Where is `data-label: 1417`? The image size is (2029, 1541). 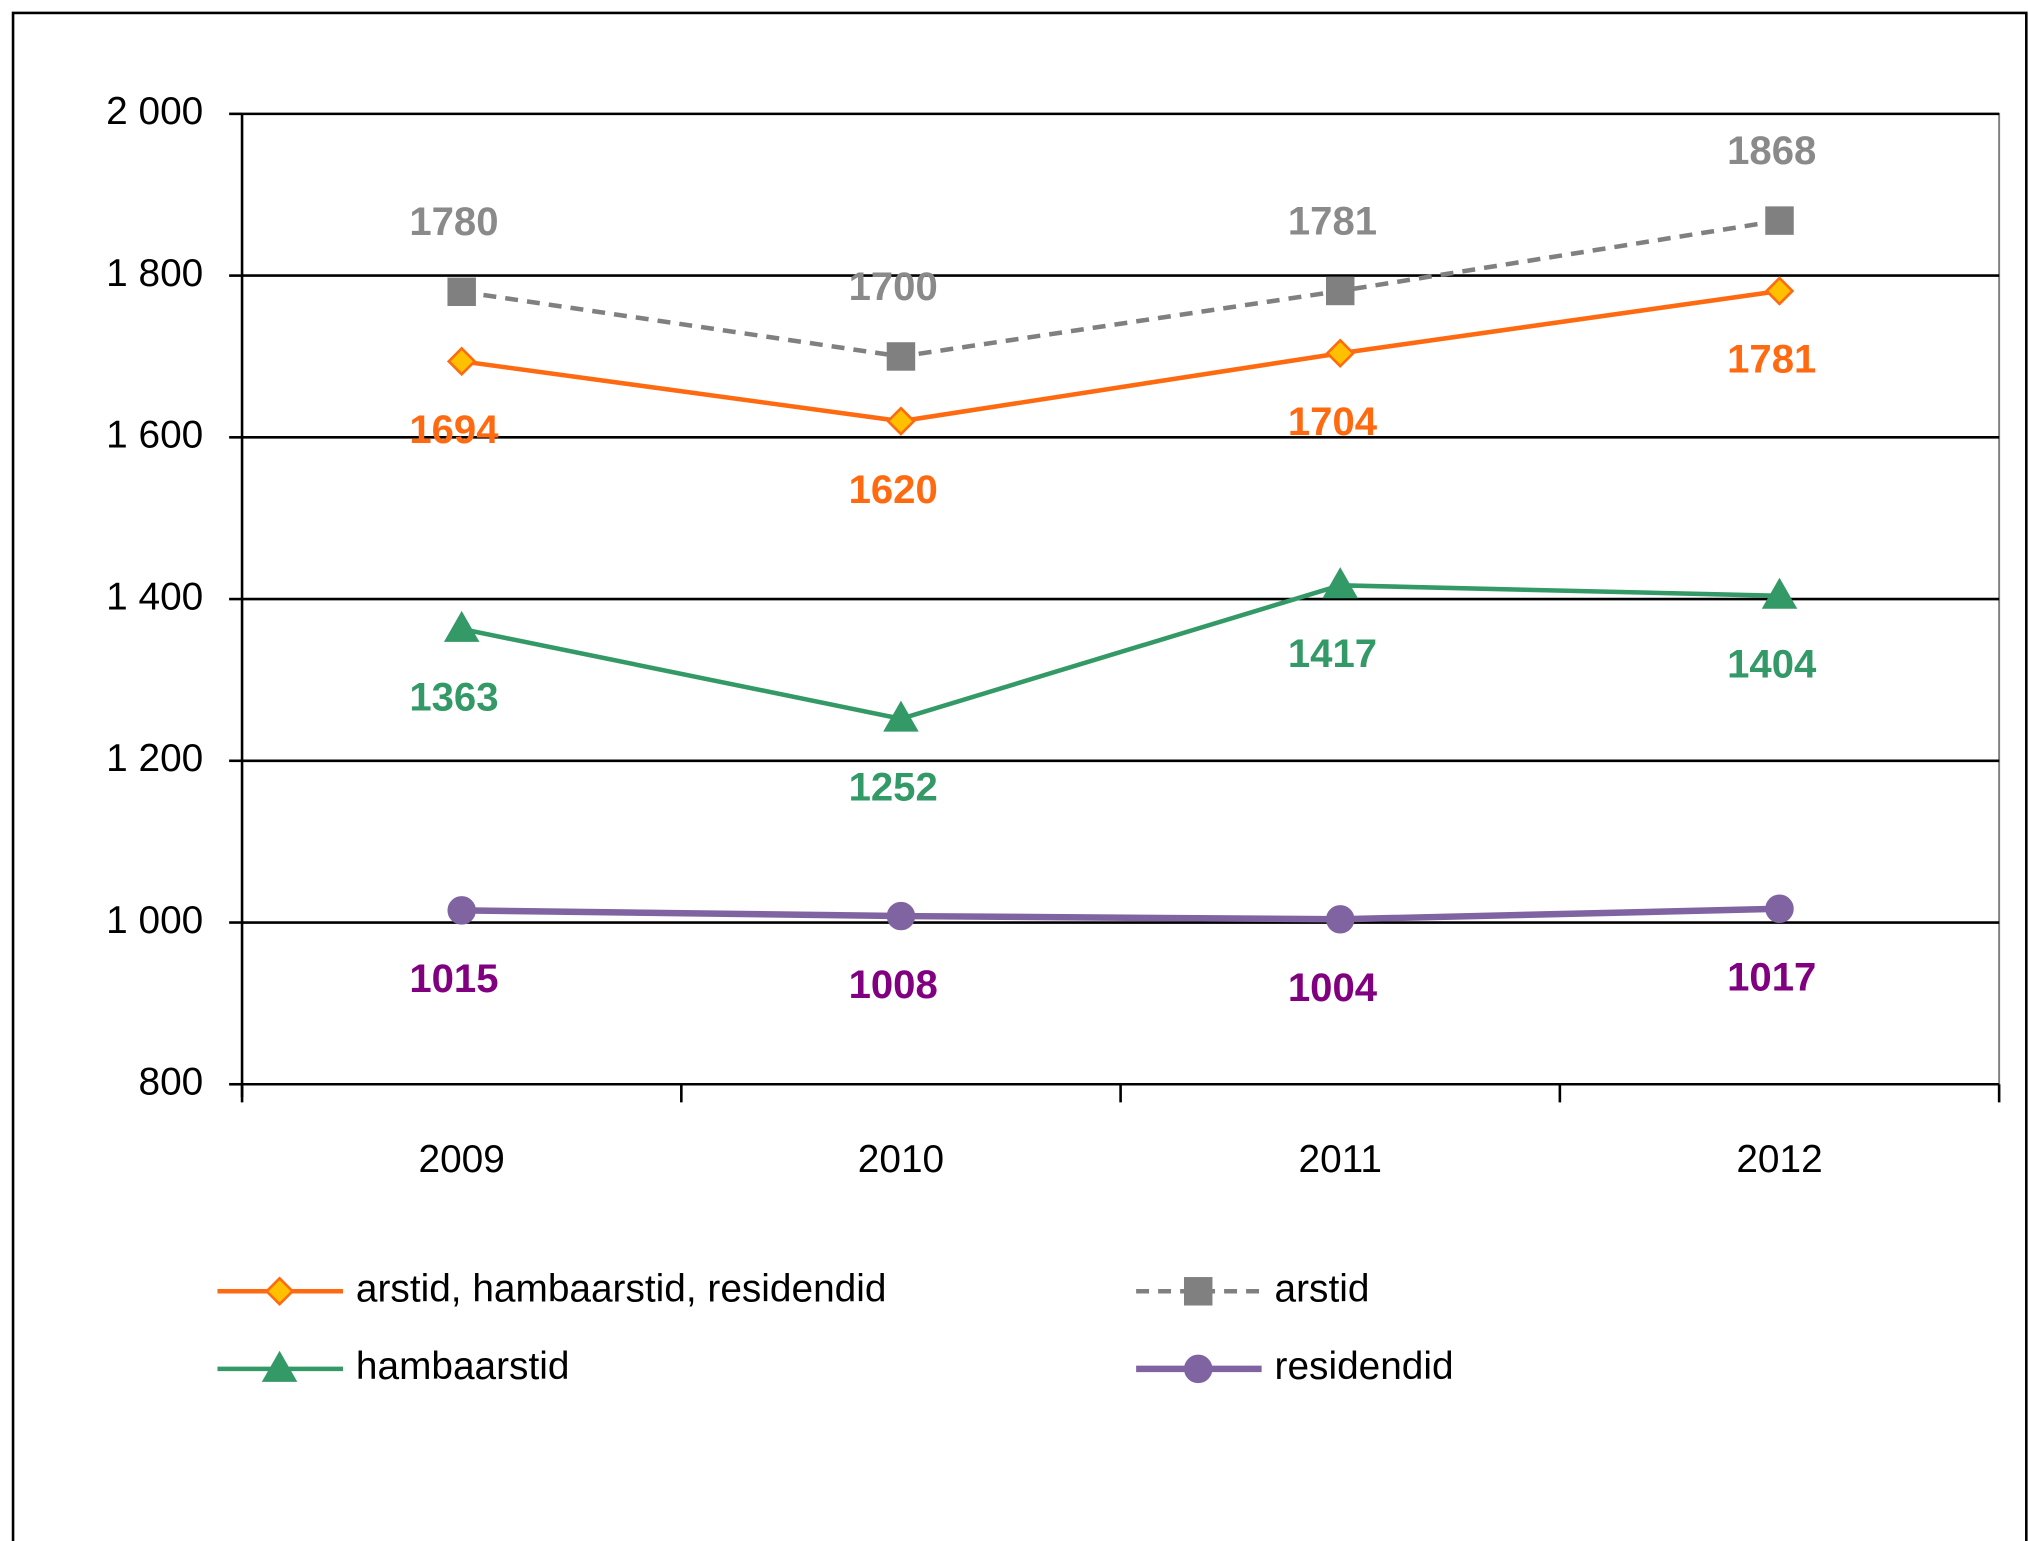 data-label: 1417 is located at coordinates (1332, 654).